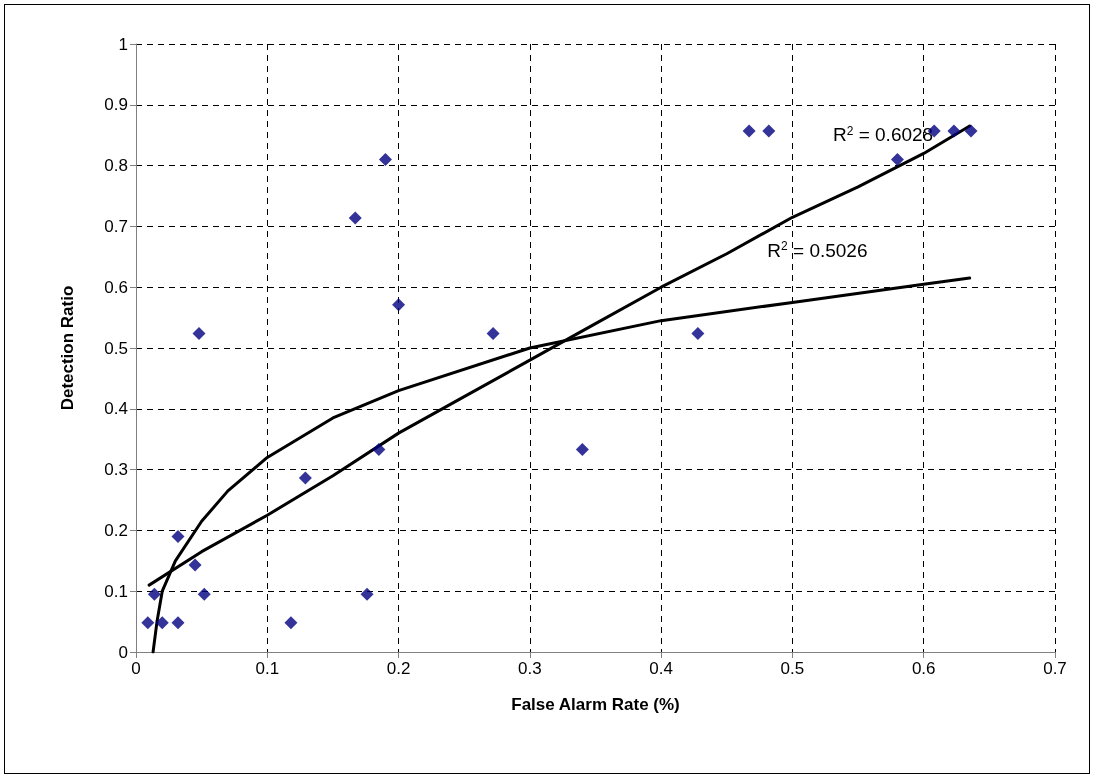 Image resolution: width=1096 pixels, height=780 pixels. What do you see at coordinates (67, 348) in the screenshot?
I see `y-axis-title: Detection Ratio` at bounding box center [67, 348].